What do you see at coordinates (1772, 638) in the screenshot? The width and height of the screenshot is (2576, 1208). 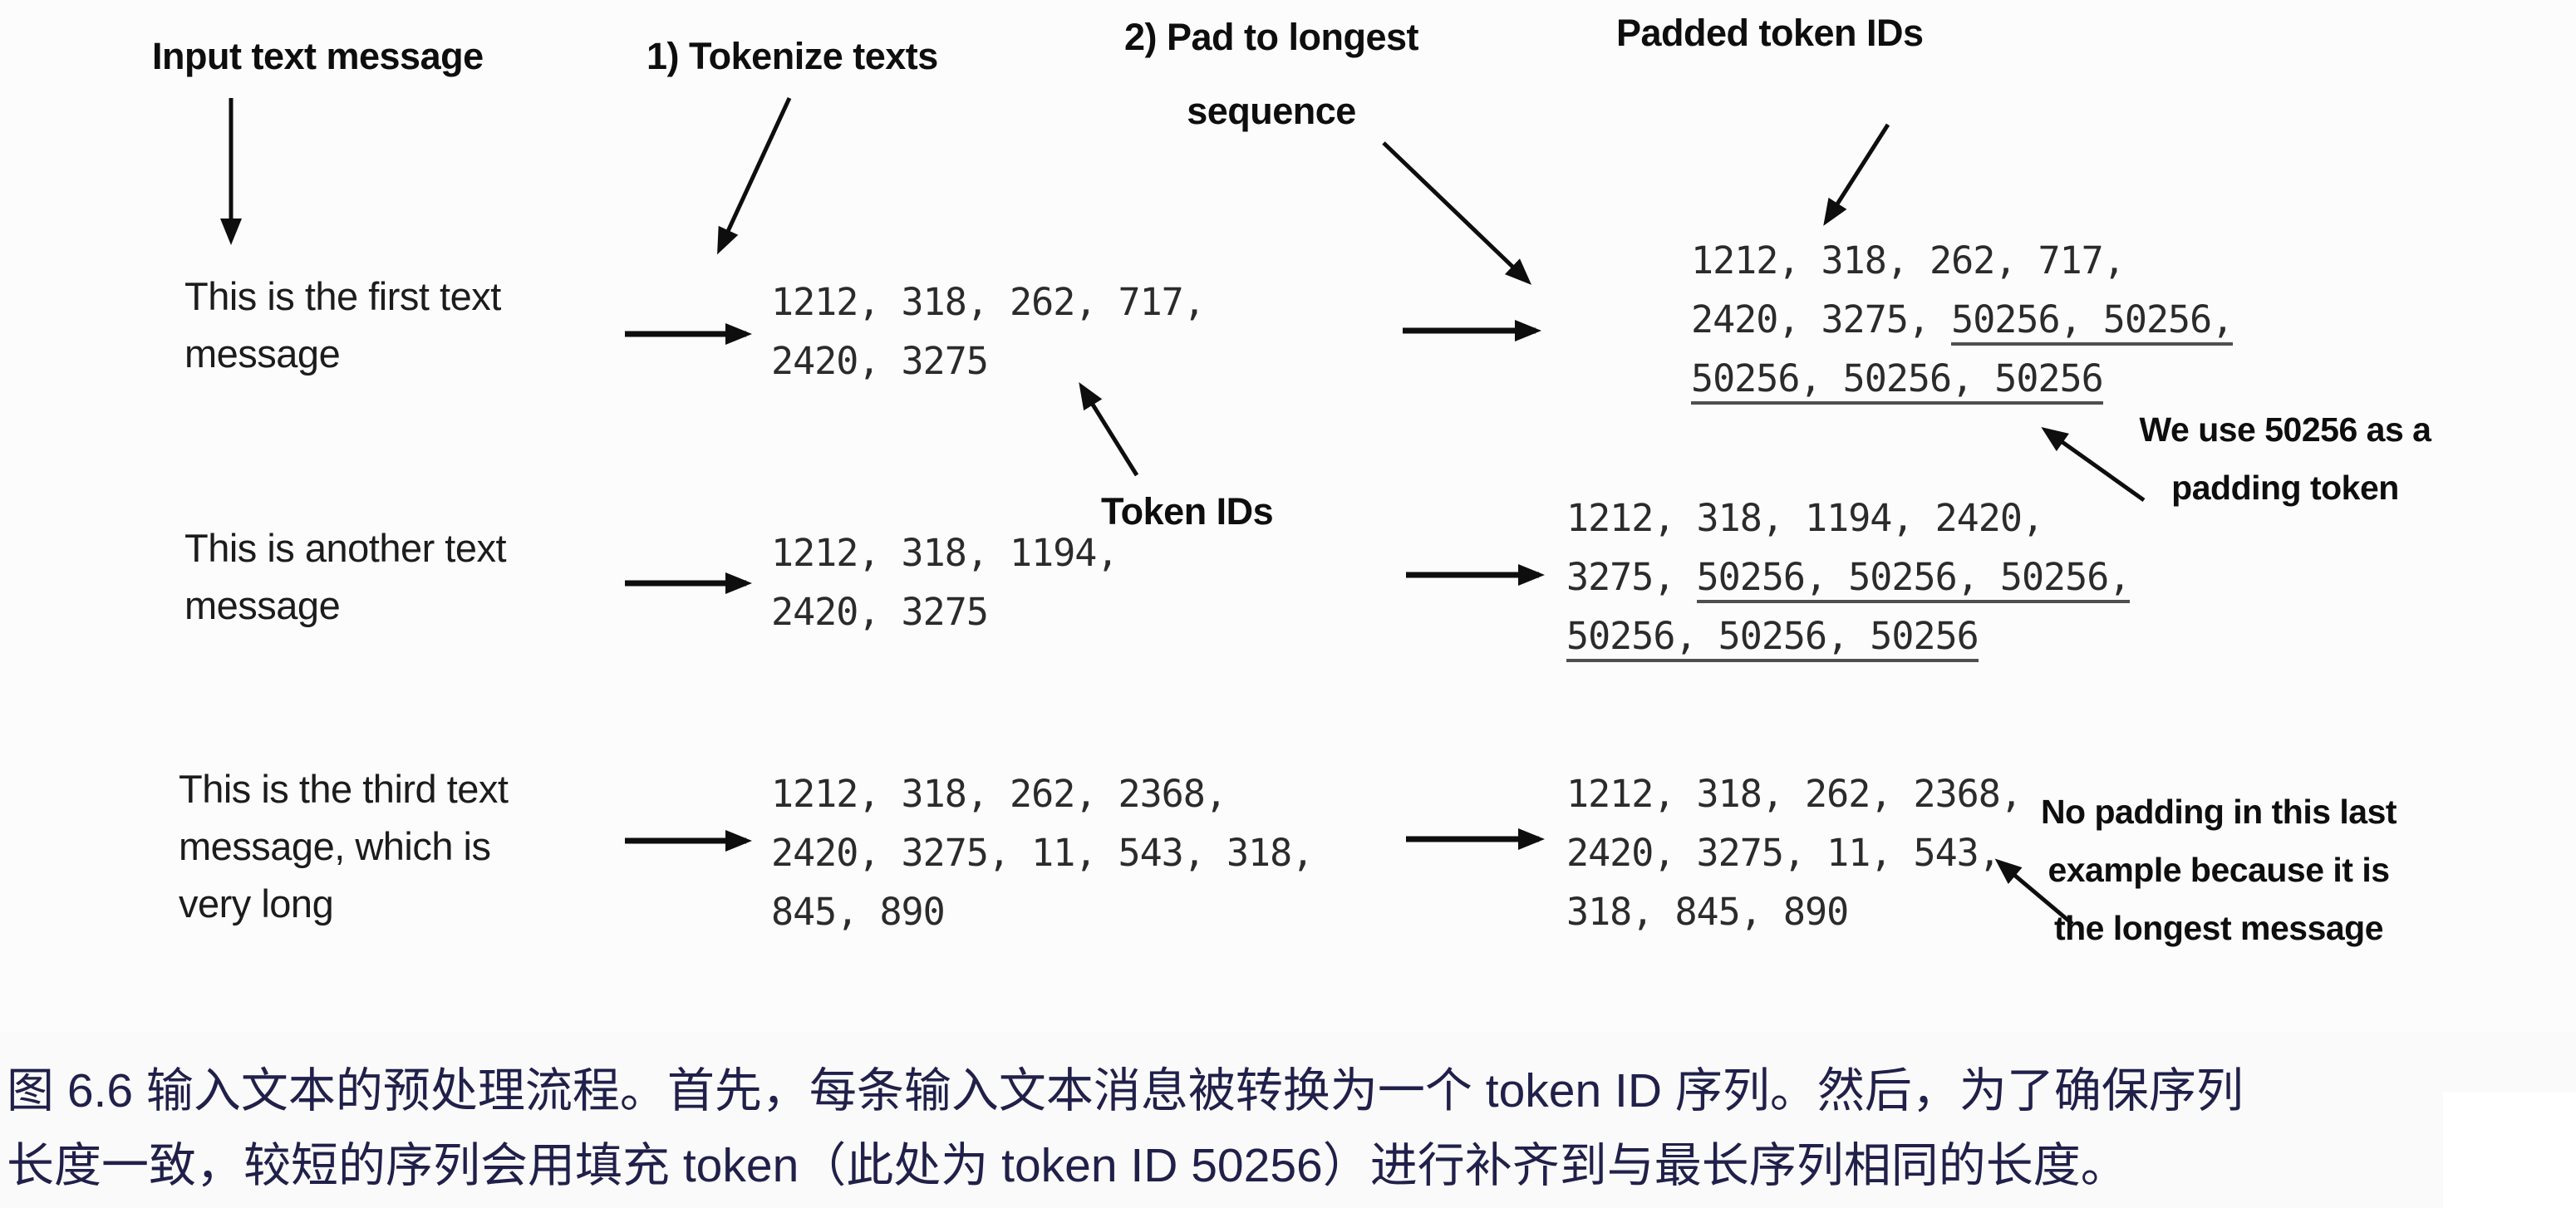 I see `row2-padded-line3-padding: 50256, 50256, 50256` at bounding box center [1772, 638].